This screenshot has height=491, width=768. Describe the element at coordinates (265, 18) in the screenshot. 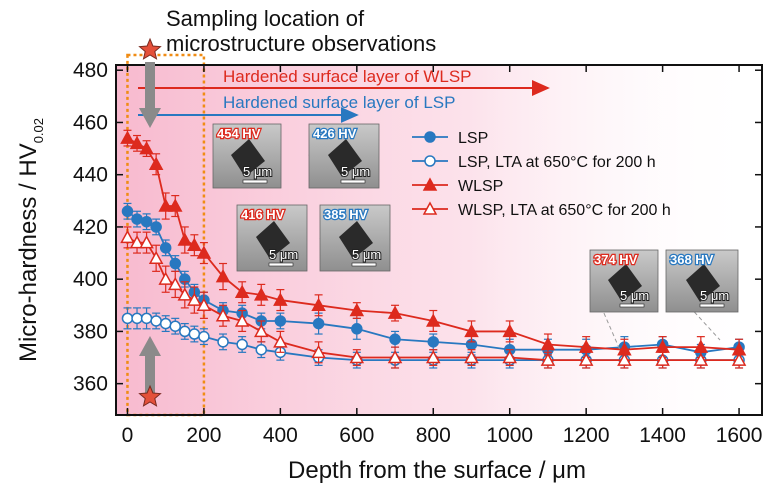

I see `sampling-title-line1: Sampling location of` at that location.